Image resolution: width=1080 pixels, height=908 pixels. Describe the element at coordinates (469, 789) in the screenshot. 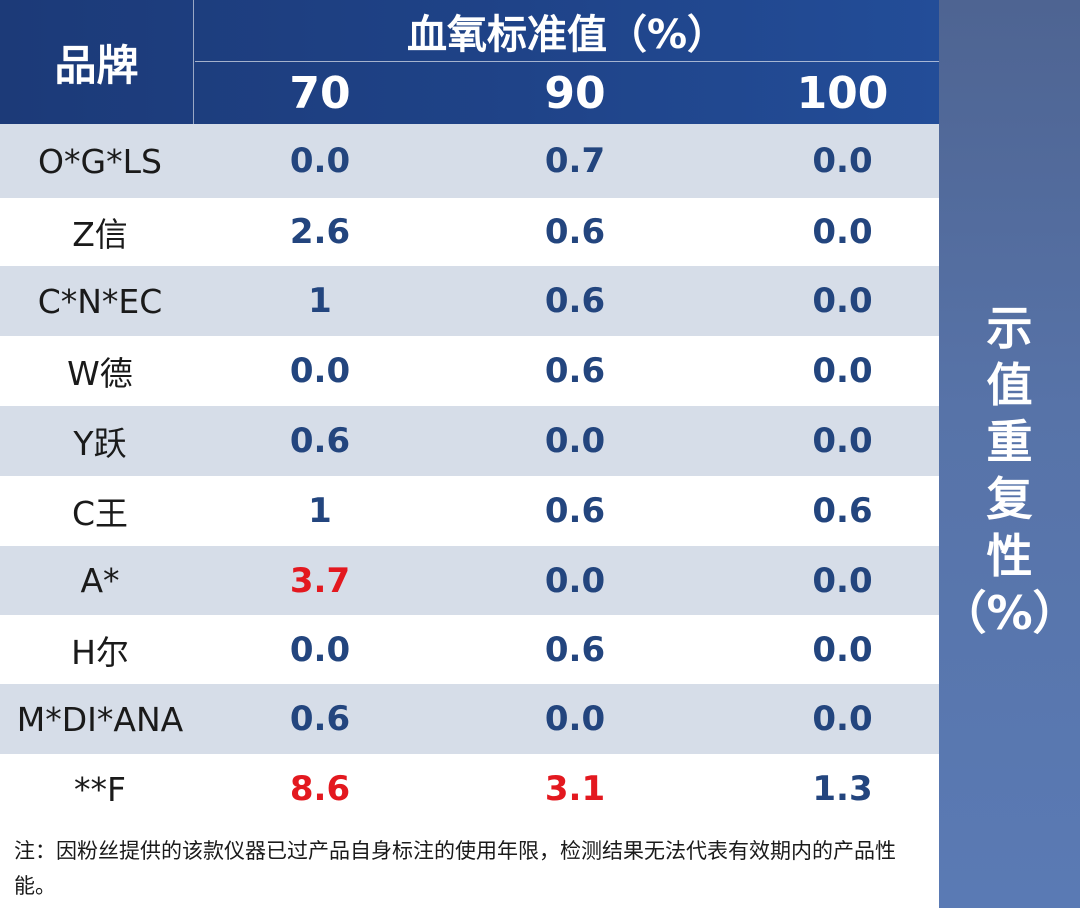

I see `table-row: **F 8.6 3.1 1.3` at that location.